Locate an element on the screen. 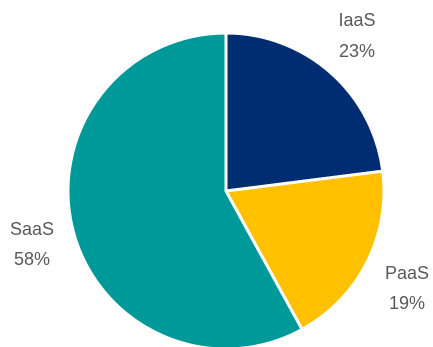 The width and height of the screenshot is (433, 347). slice-label-saas: SaaS is located at coordinates (32, 229).